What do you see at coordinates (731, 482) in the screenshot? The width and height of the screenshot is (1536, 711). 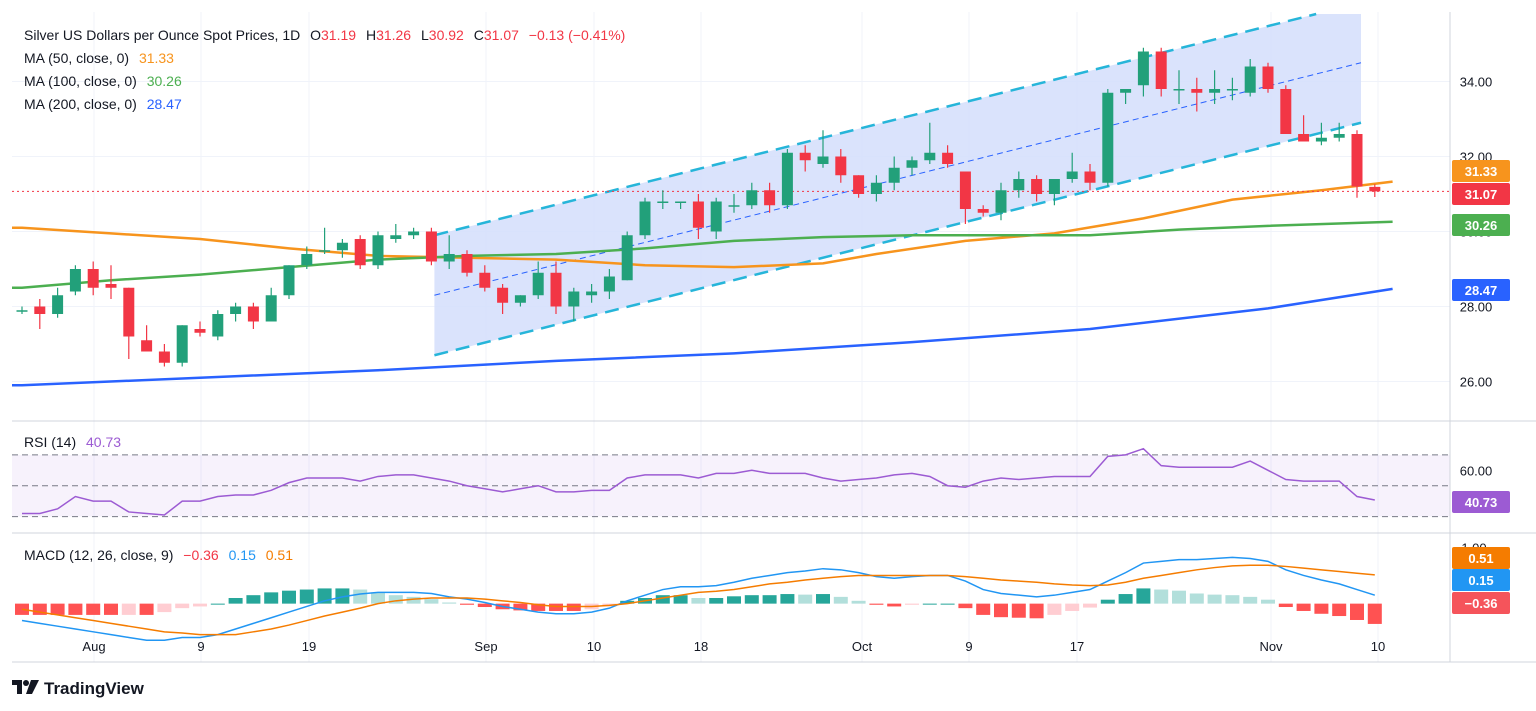 I see `rsi-indicator` at bounding box center [731, 482].